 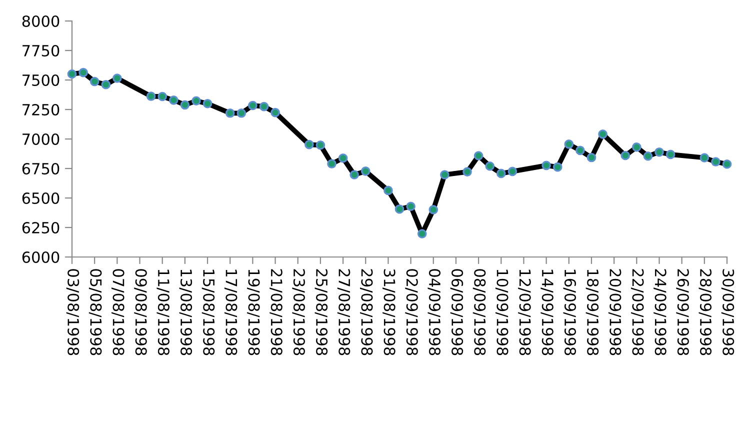 What do you see at coordinates (41, 110) in the screenshot?
I see `y-tick-label: 7250` at bounding box center [41, 110].